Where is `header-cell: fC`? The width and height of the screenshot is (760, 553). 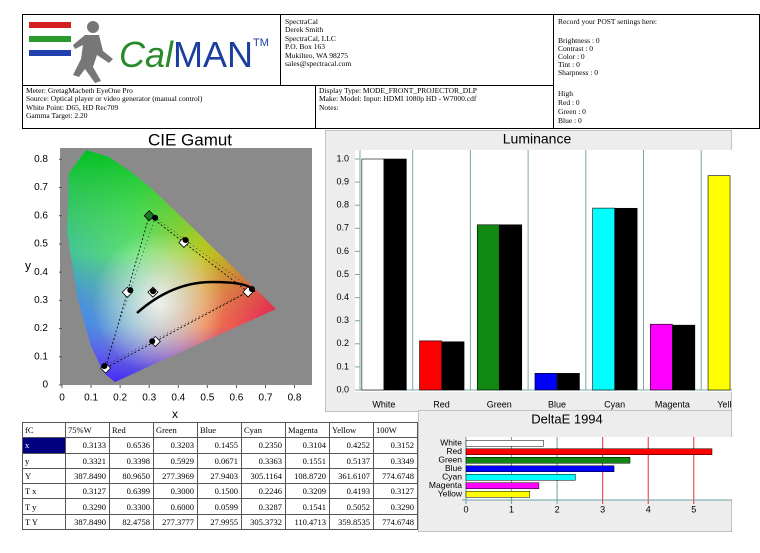
header-cell: fC is located at coordinates (44, 430).